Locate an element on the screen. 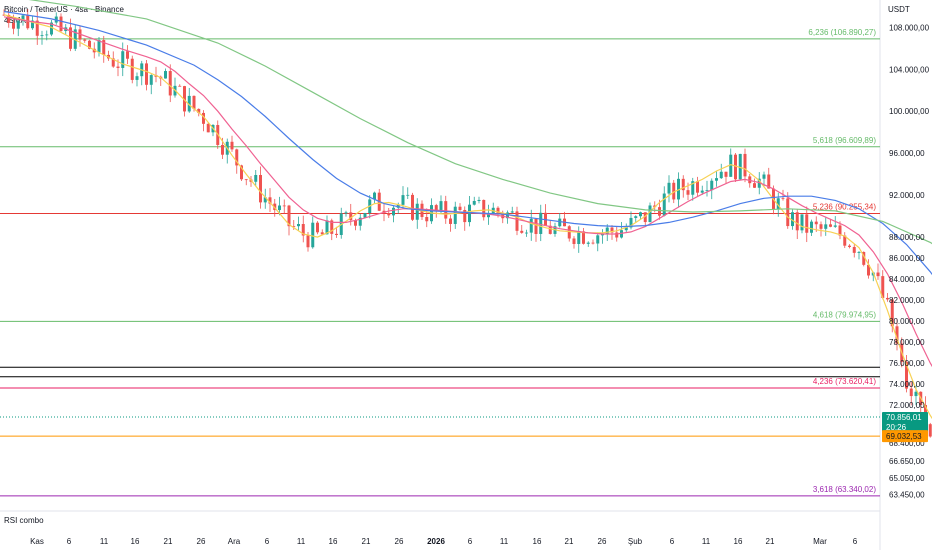 The height and width of the screenshot is (550, 932). y-tick-label: 78.000,00 is located at coordinates (907, 342).